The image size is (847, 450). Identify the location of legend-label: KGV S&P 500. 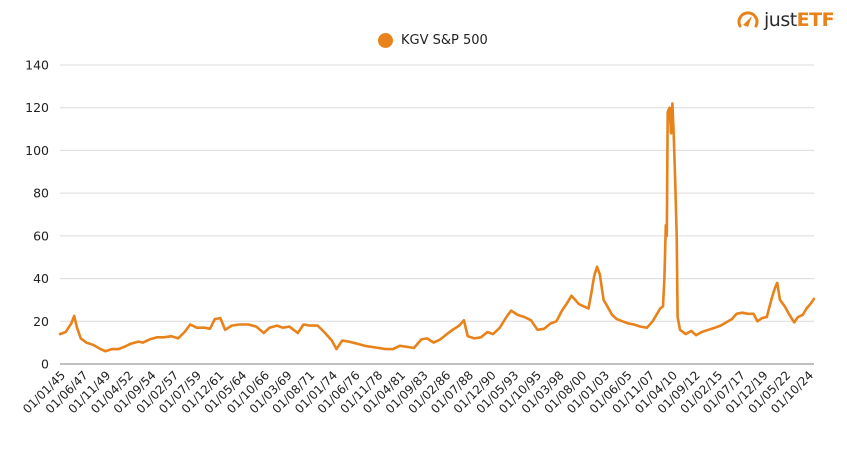
(444, 40).